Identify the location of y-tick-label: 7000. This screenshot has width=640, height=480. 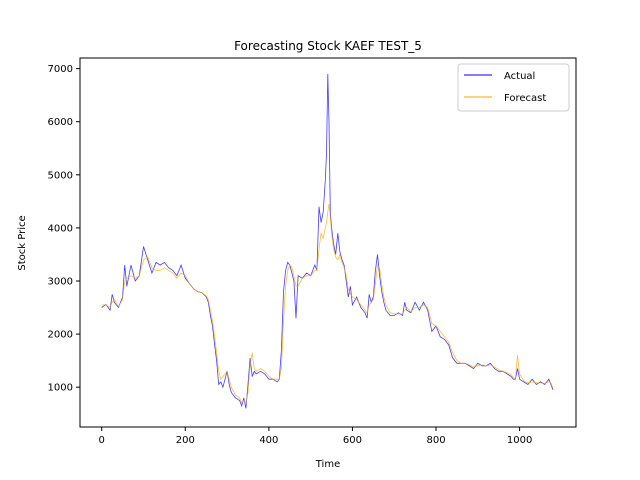
(60, 69).